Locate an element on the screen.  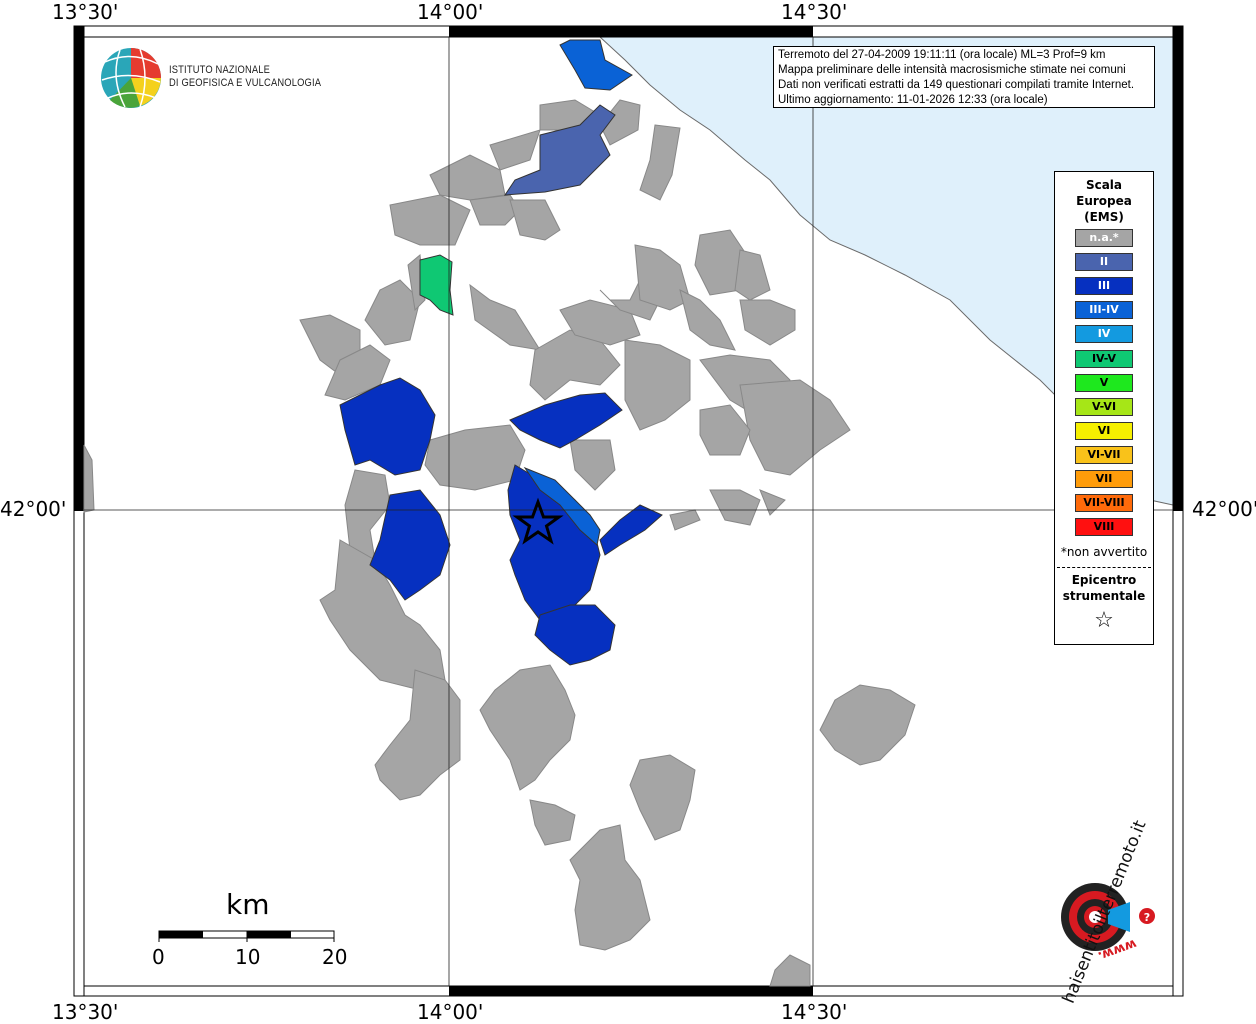
legend-divider is located at coordinates (1104, 567).